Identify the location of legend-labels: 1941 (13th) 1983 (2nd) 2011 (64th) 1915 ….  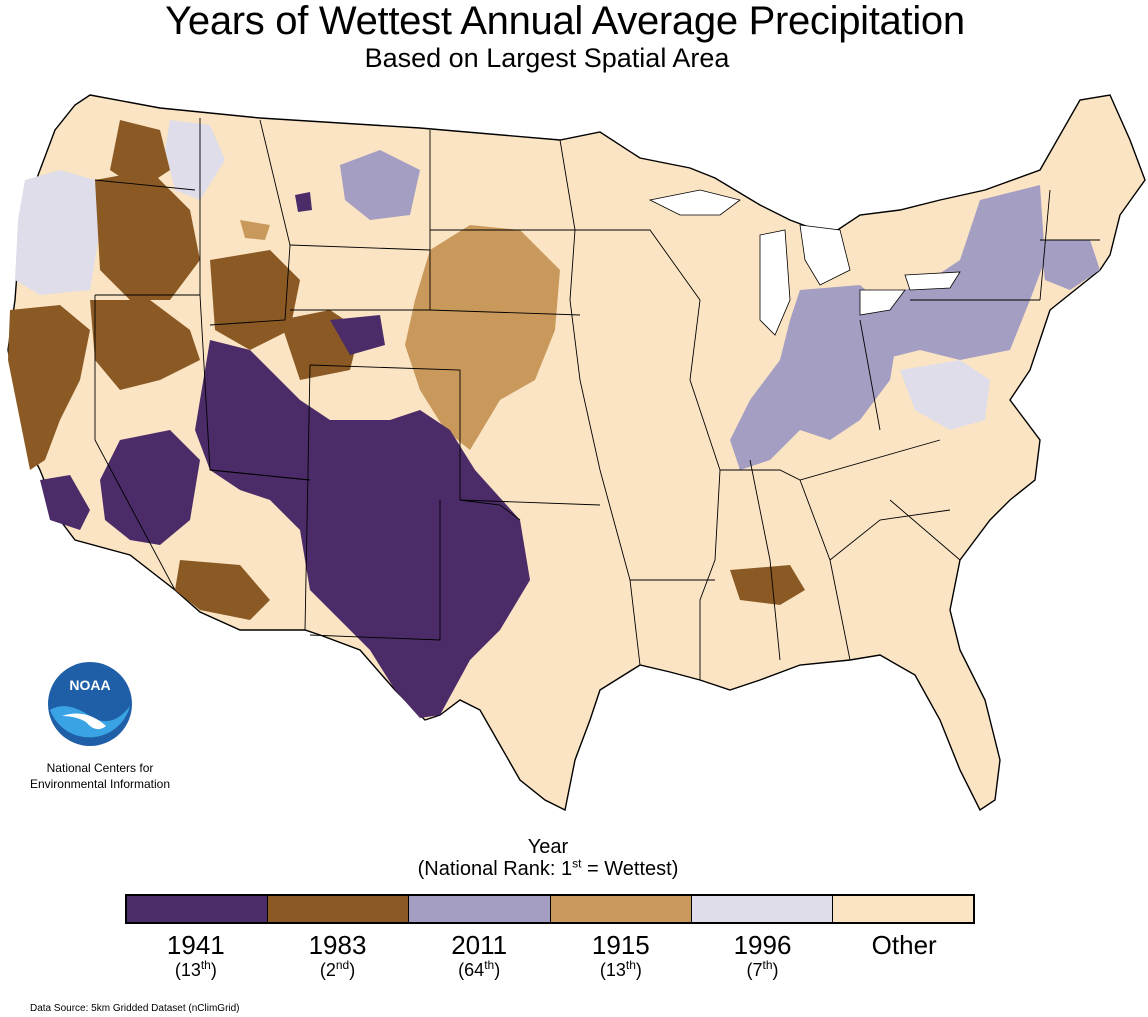
(550, 955).